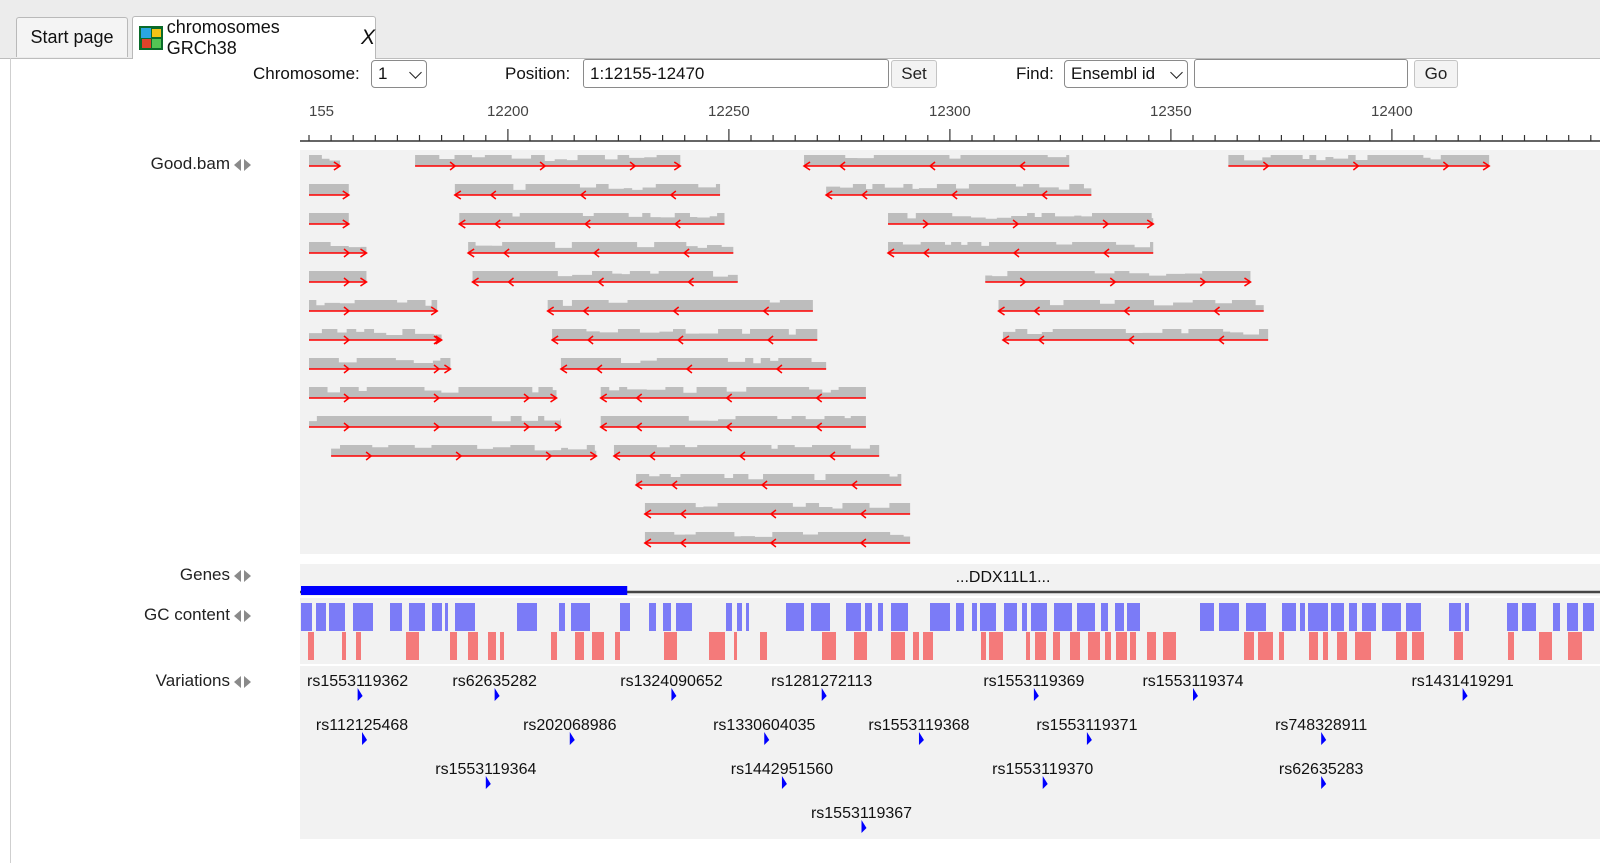  Describe the element at coordinates (570, 725) in the screenshot. I see `variation-id: rs202068986` at that location.